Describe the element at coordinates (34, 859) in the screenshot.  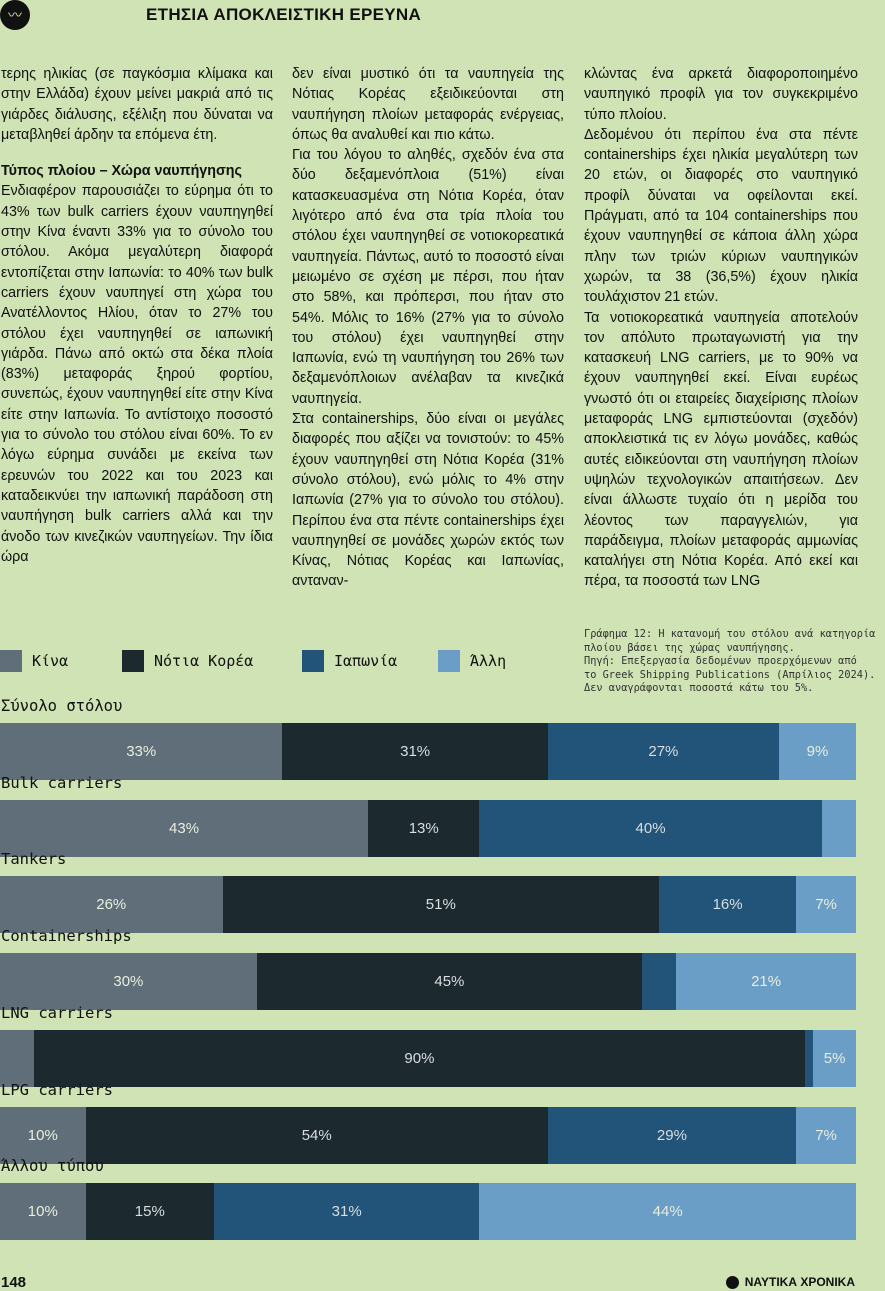
I see `category-label: Tankers` at that location.